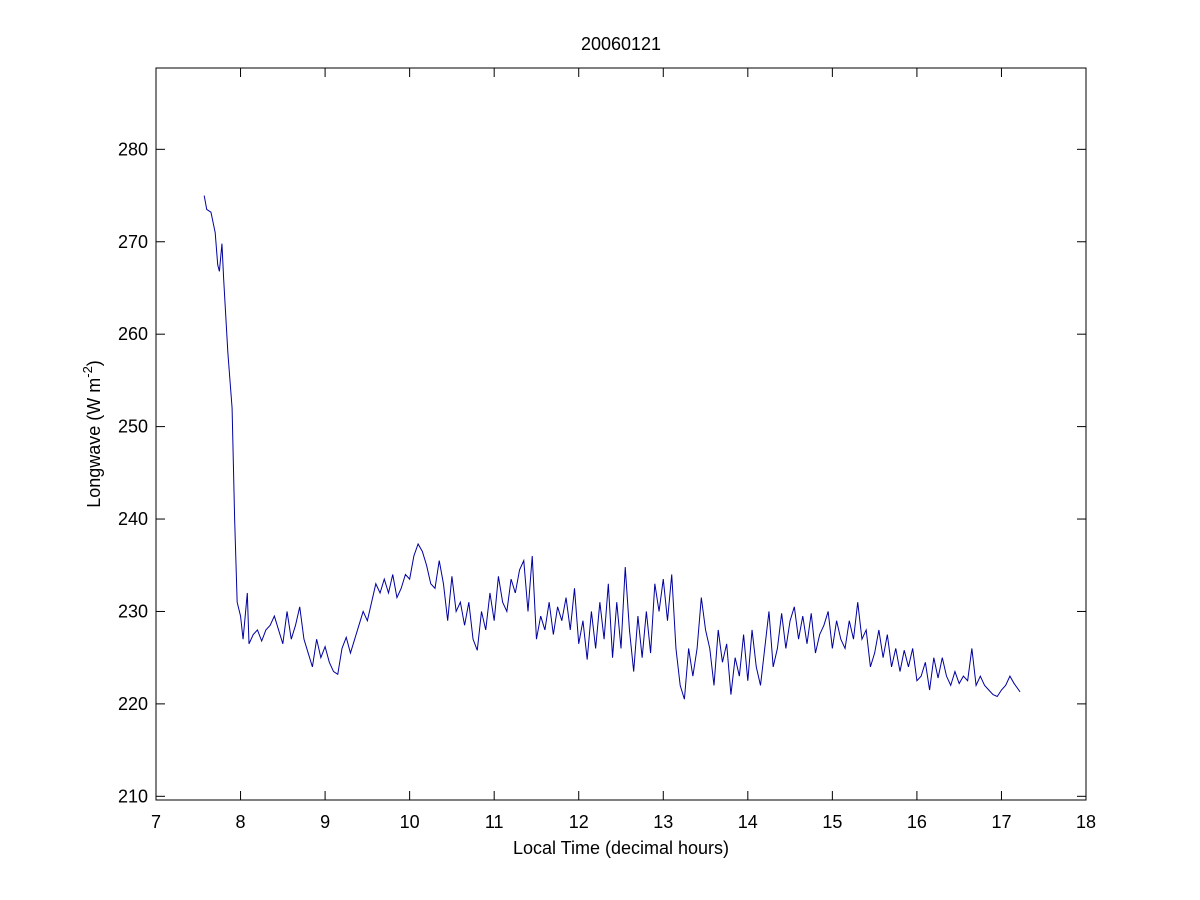 The height and width of the screenshot is (900, 1200). Describe the element at coordinates (94, 443) in the screenshot. I see `y-axis-label-text: Longwave (W m` at that location.